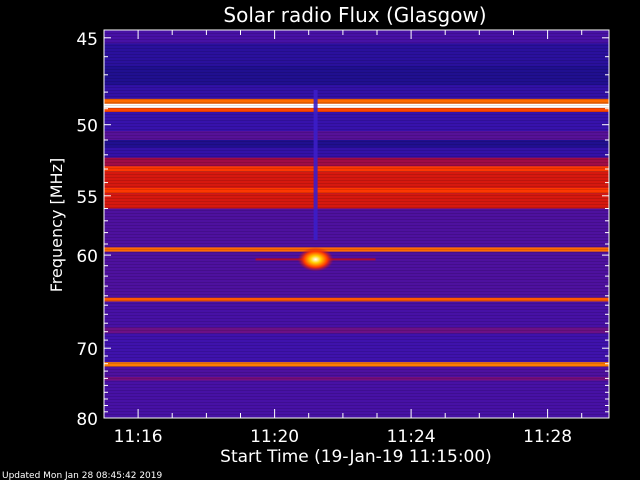  Describe the element at coordinates (82, 475) in the screenshot. I see `updated-timestamp: Updated Mon Jan 28 08:45:42 2019` at that location.